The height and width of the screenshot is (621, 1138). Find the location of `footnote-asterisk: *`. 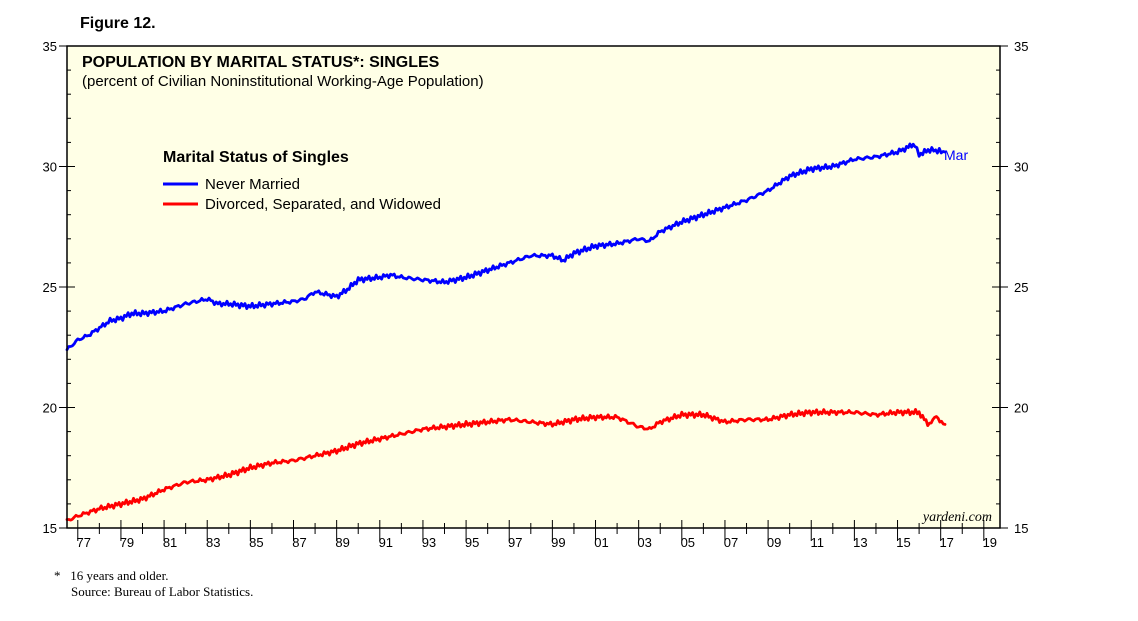

footnote-asterisk: * is located at coordinates (57, 575).